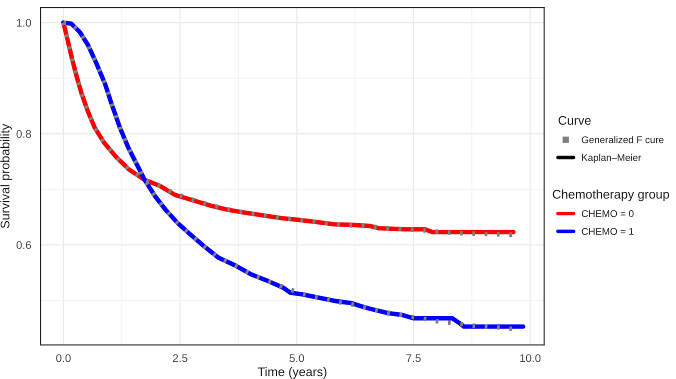 The image size is (676, 379). I want to click on y-tick-label: 1.0, so click(24, 22).